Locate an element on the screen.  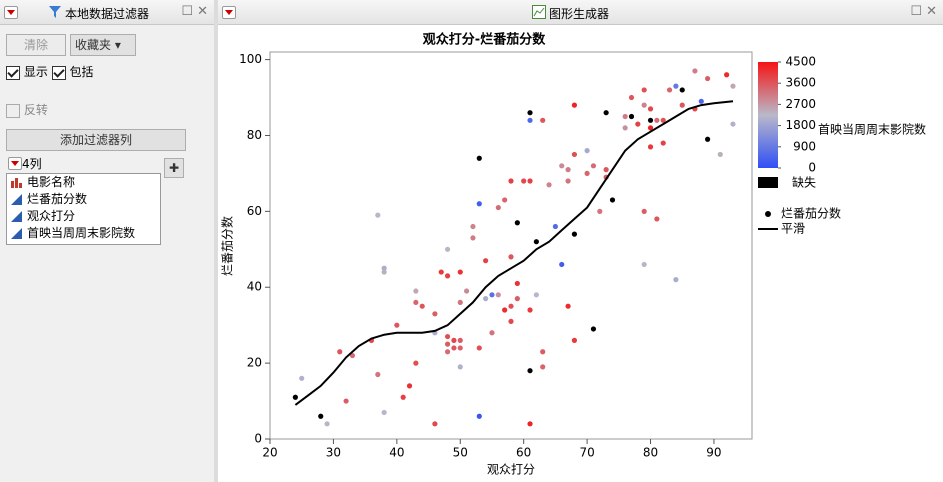
column-list: 电影名称 烂番茄分数 观众打分 首映当周周末影院数 is located at coordinates (83, 209).